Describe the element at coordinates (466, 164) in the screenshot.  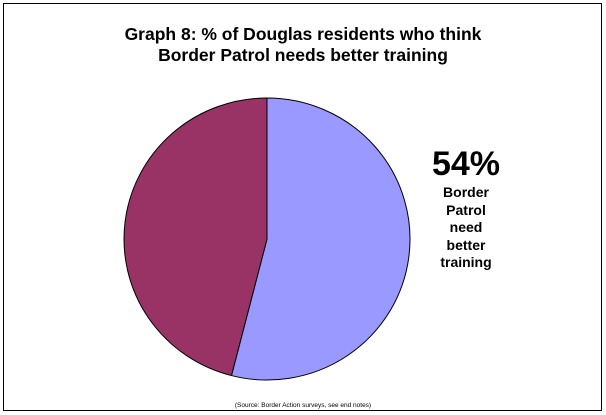
I see `callout-value: 54%` at that location.